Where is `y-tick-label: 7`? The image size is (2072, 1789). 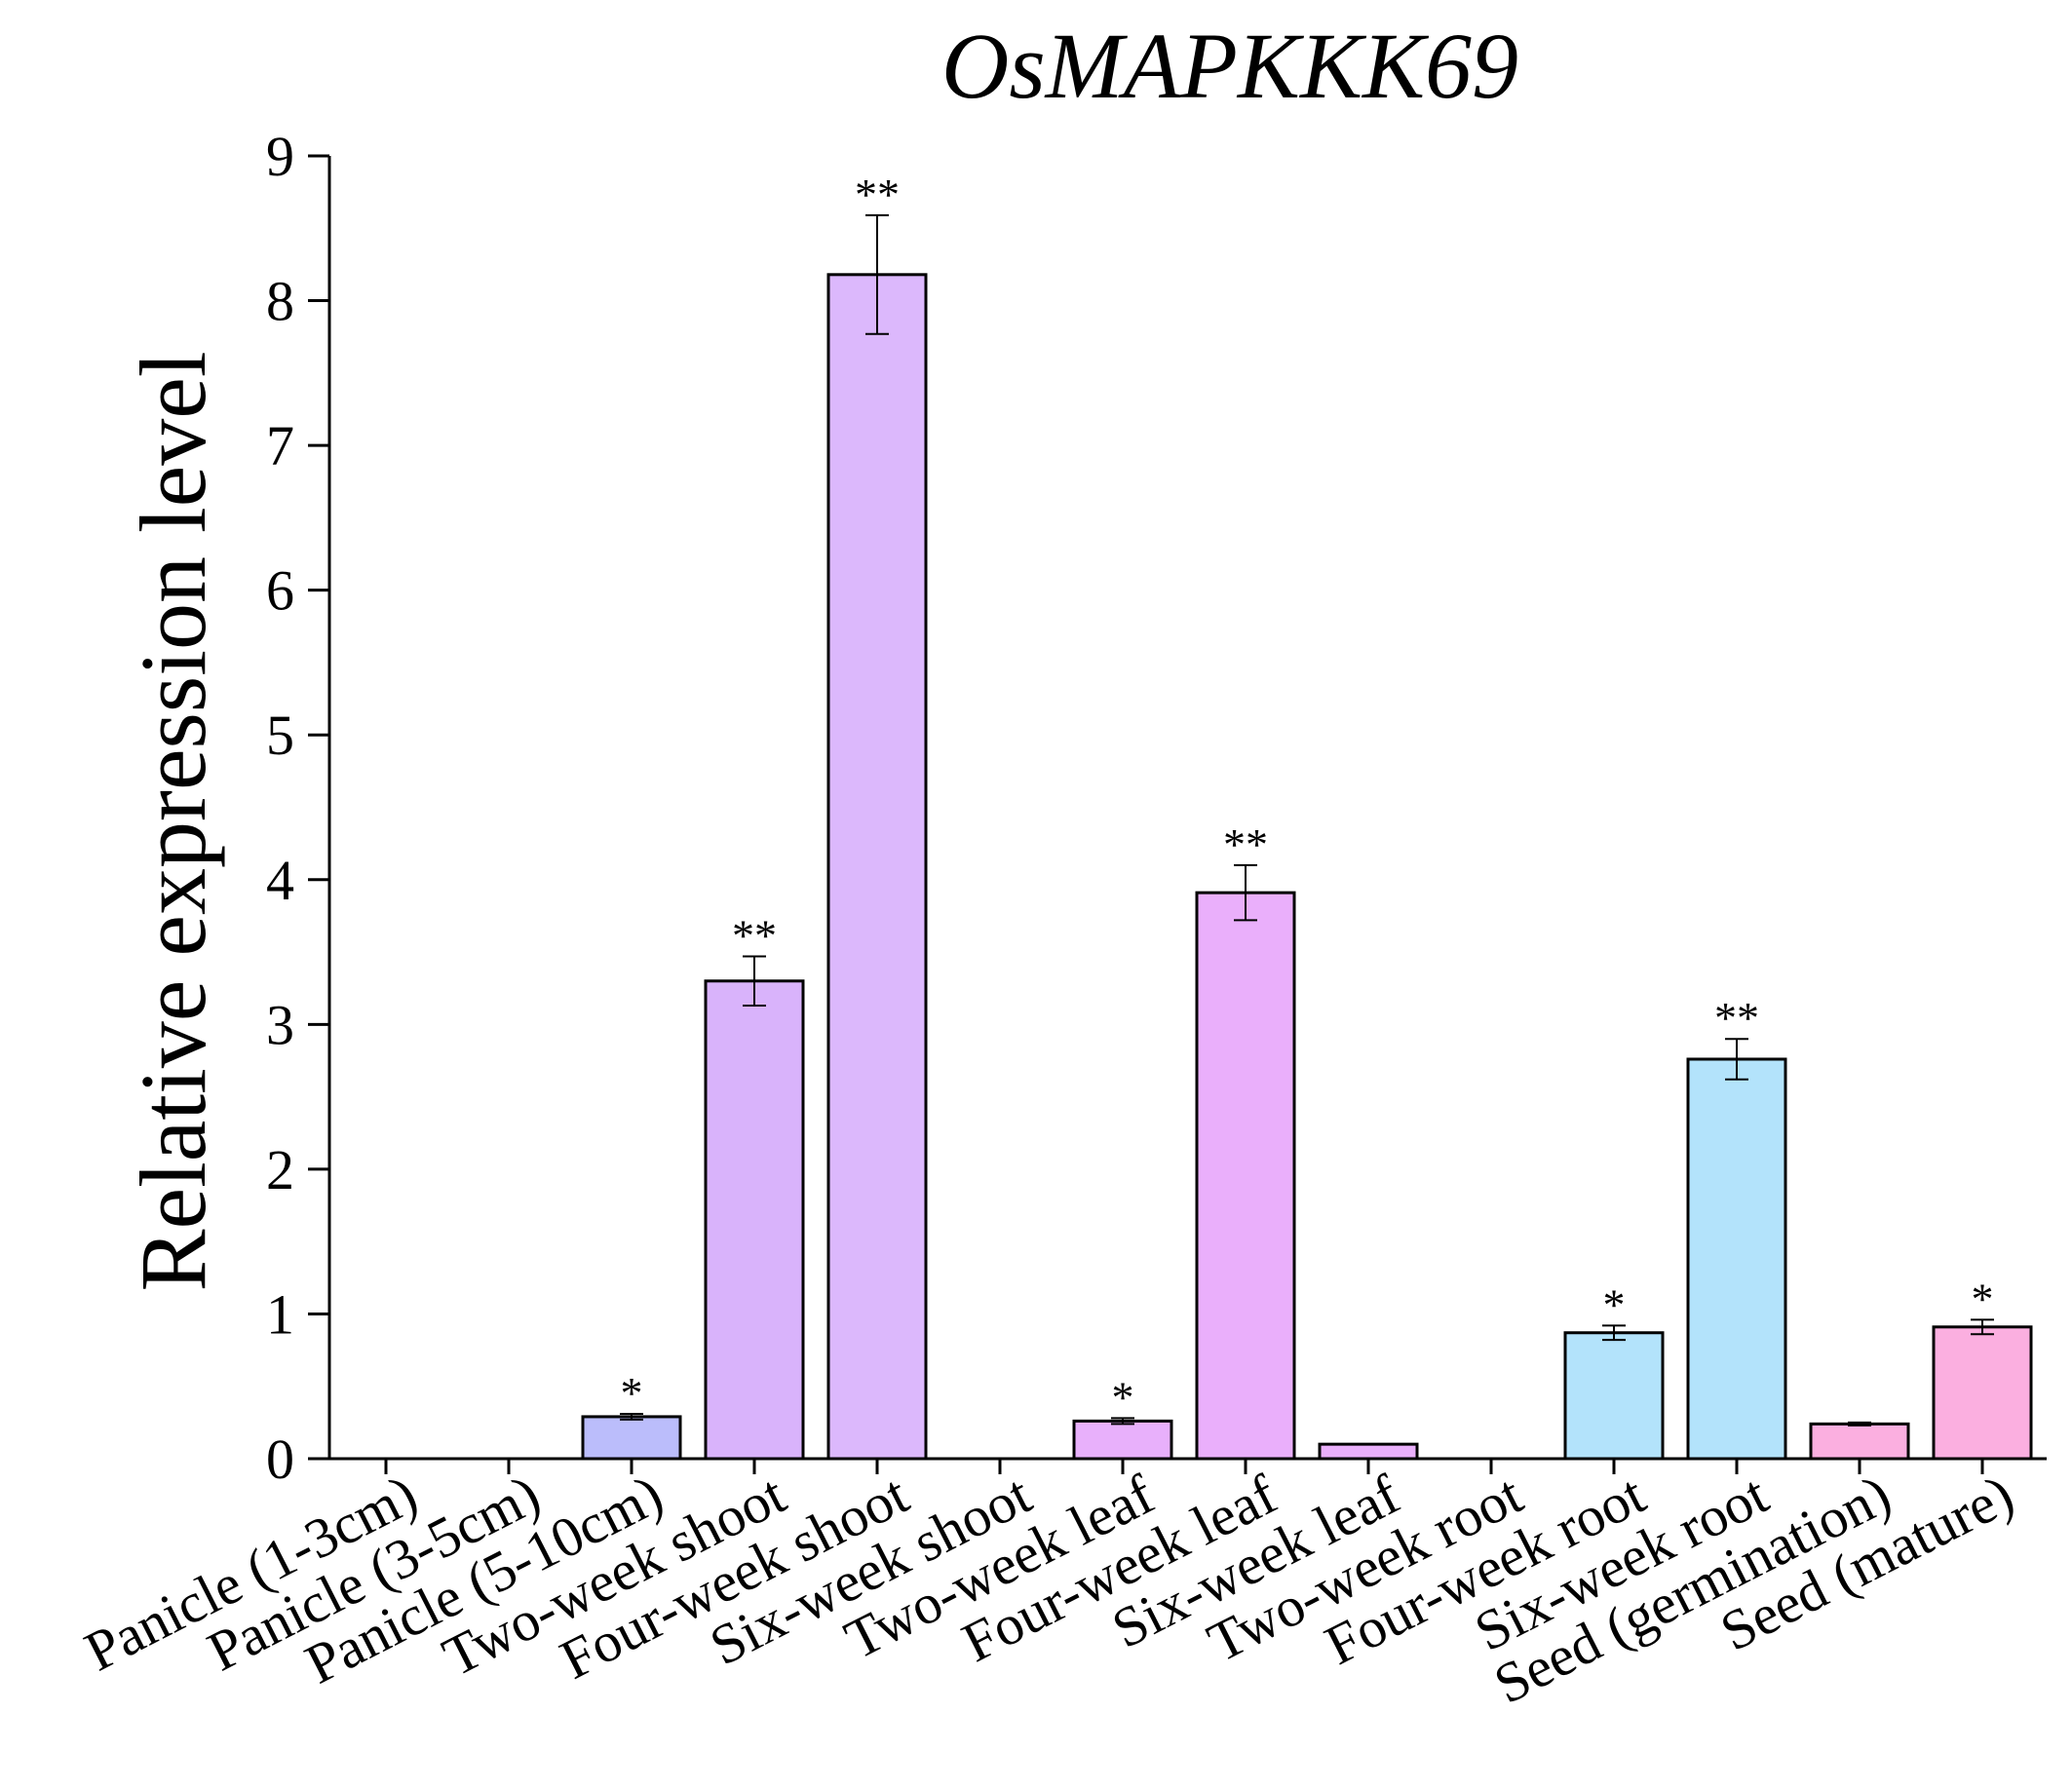 y-tick-label: 7 is located at coordinates (280, 445).